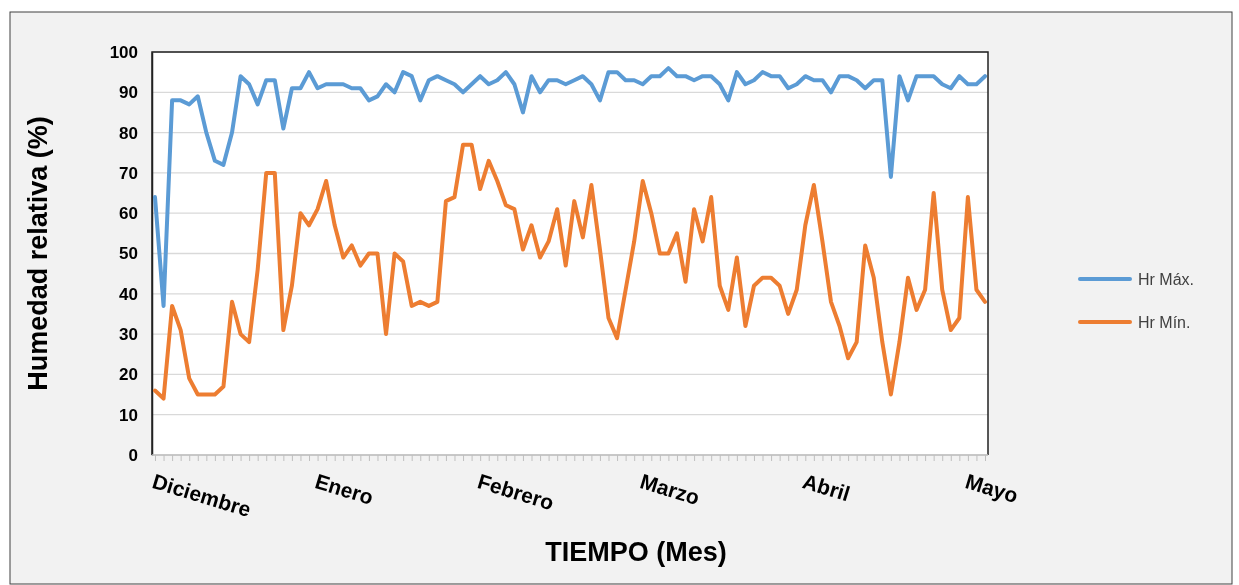  I want to click on legend-label: Hr Máx., so click(1166, 279).